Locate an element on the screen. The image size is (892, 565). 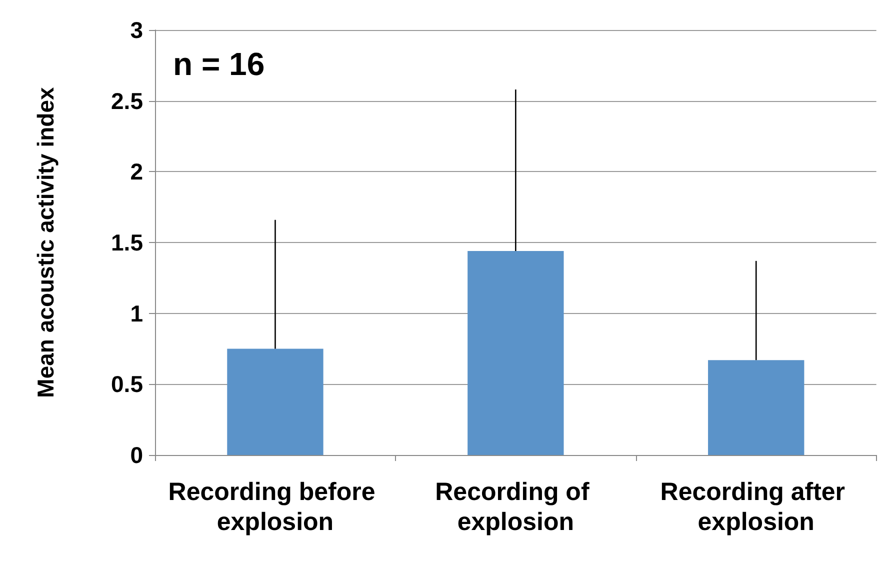
x-tick-label: Recording of explosion is located at coordinates (515, 507).